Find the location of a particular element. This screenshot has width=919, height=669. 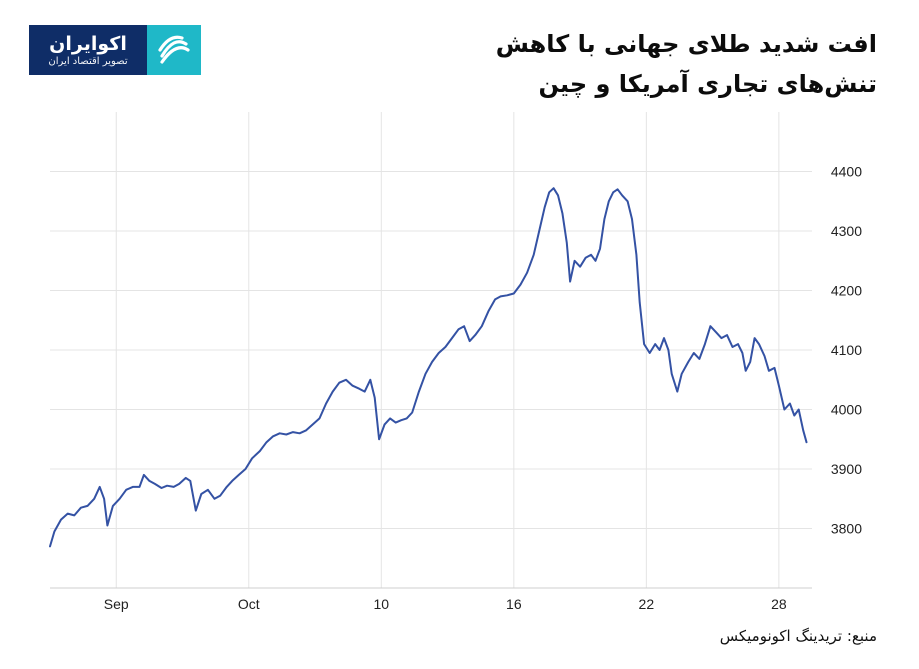

y-tick-label: 4200 is located at coordinates (846, 291).